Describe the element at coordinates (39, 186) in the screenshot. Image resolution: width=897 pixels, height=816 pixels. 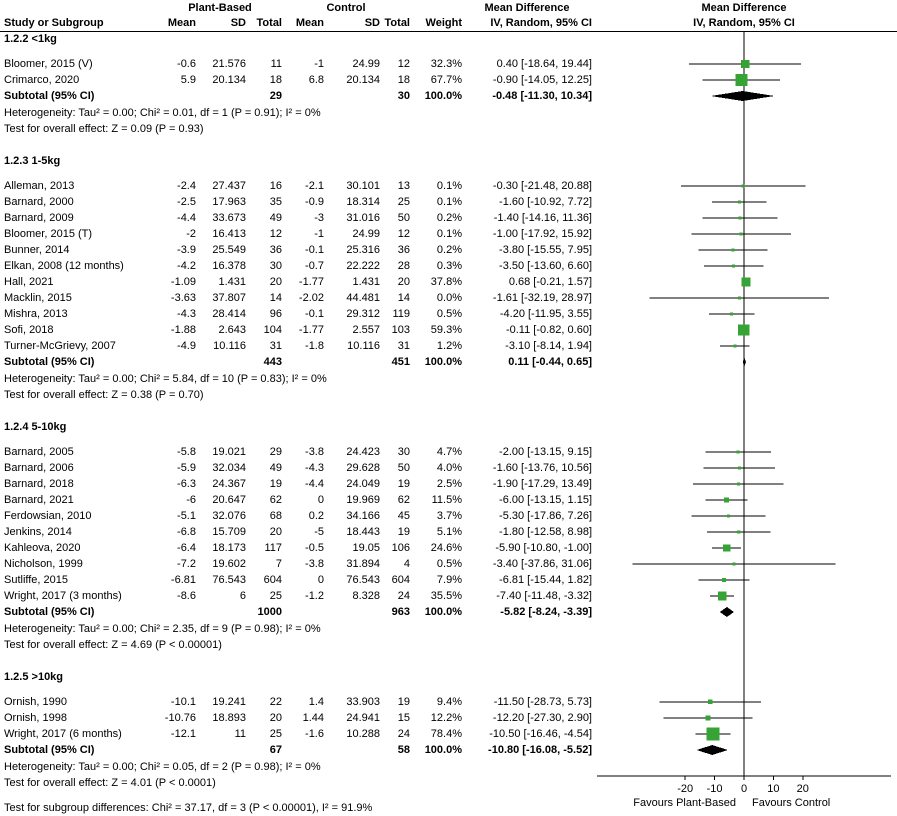
I see `study-name: Alleman, 2013` at that location.